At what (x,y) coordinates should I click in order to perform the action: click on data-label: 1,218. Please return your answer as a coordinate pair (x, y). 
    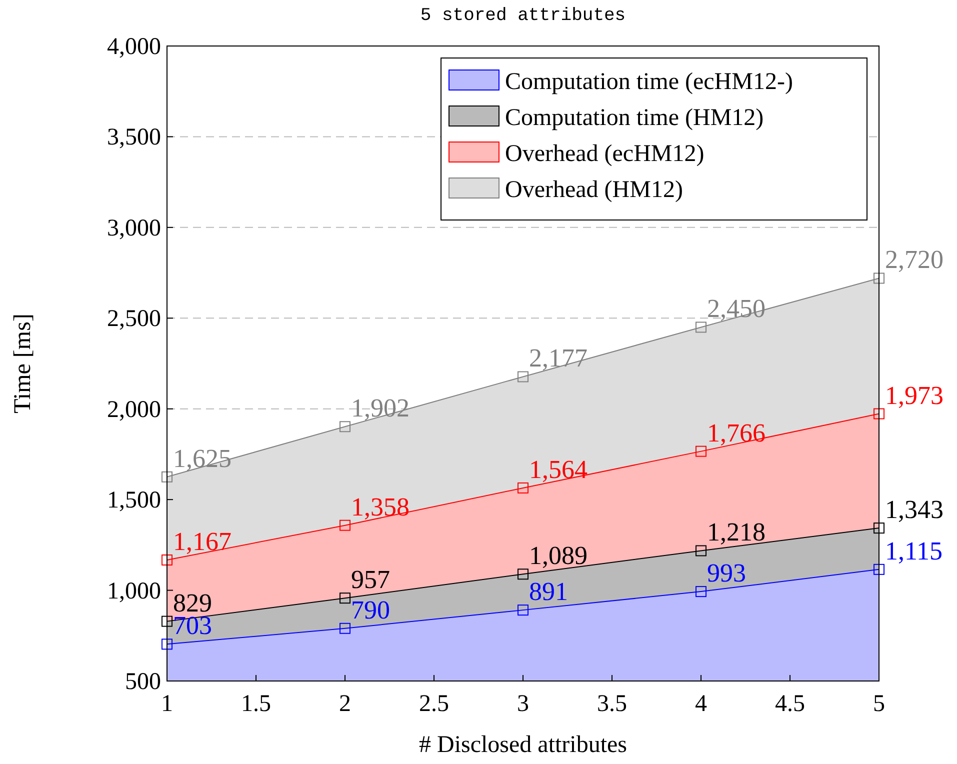
    Looking at the image, I should click on (736, 532).